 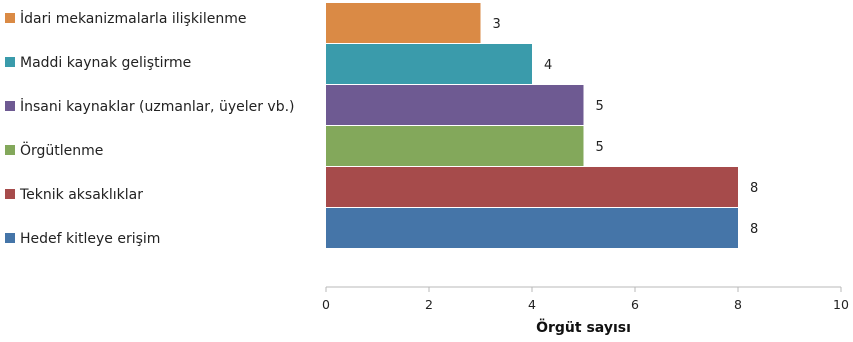 I want to click on x-tick-label-0: 0, so click(x=326, y=304).